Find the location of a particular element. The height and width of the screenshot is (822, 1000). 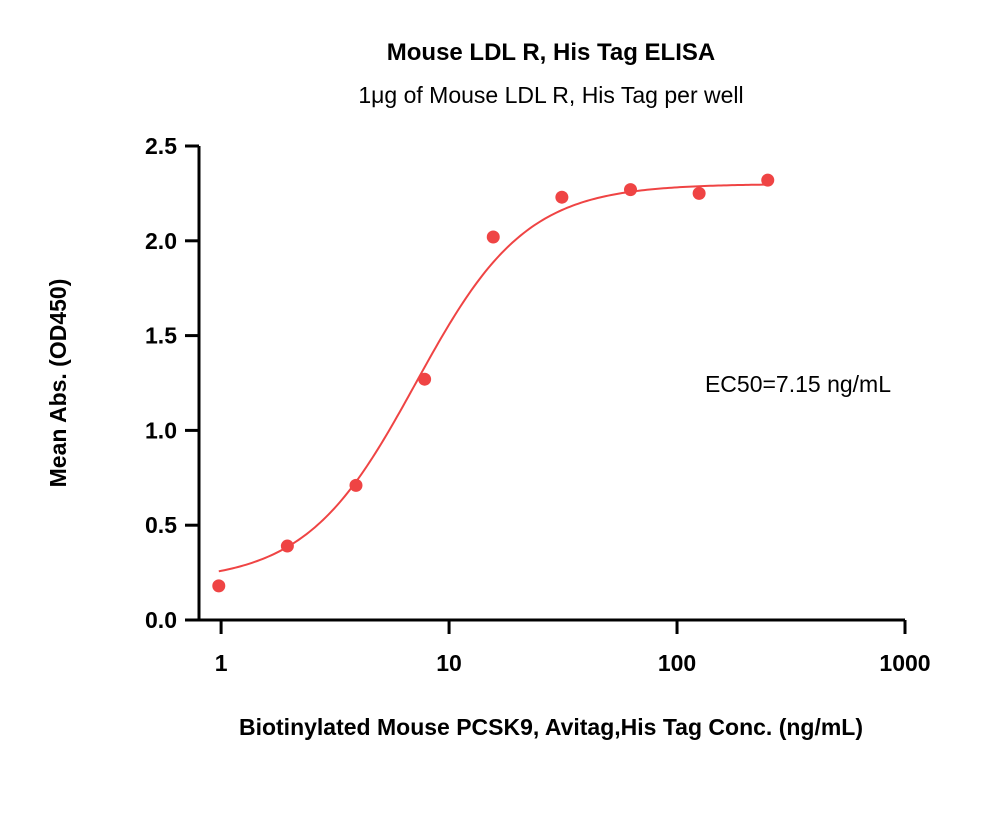

chart-title: Mouse LDL R, His Tag ELISA is located at coordinates (551, 52).